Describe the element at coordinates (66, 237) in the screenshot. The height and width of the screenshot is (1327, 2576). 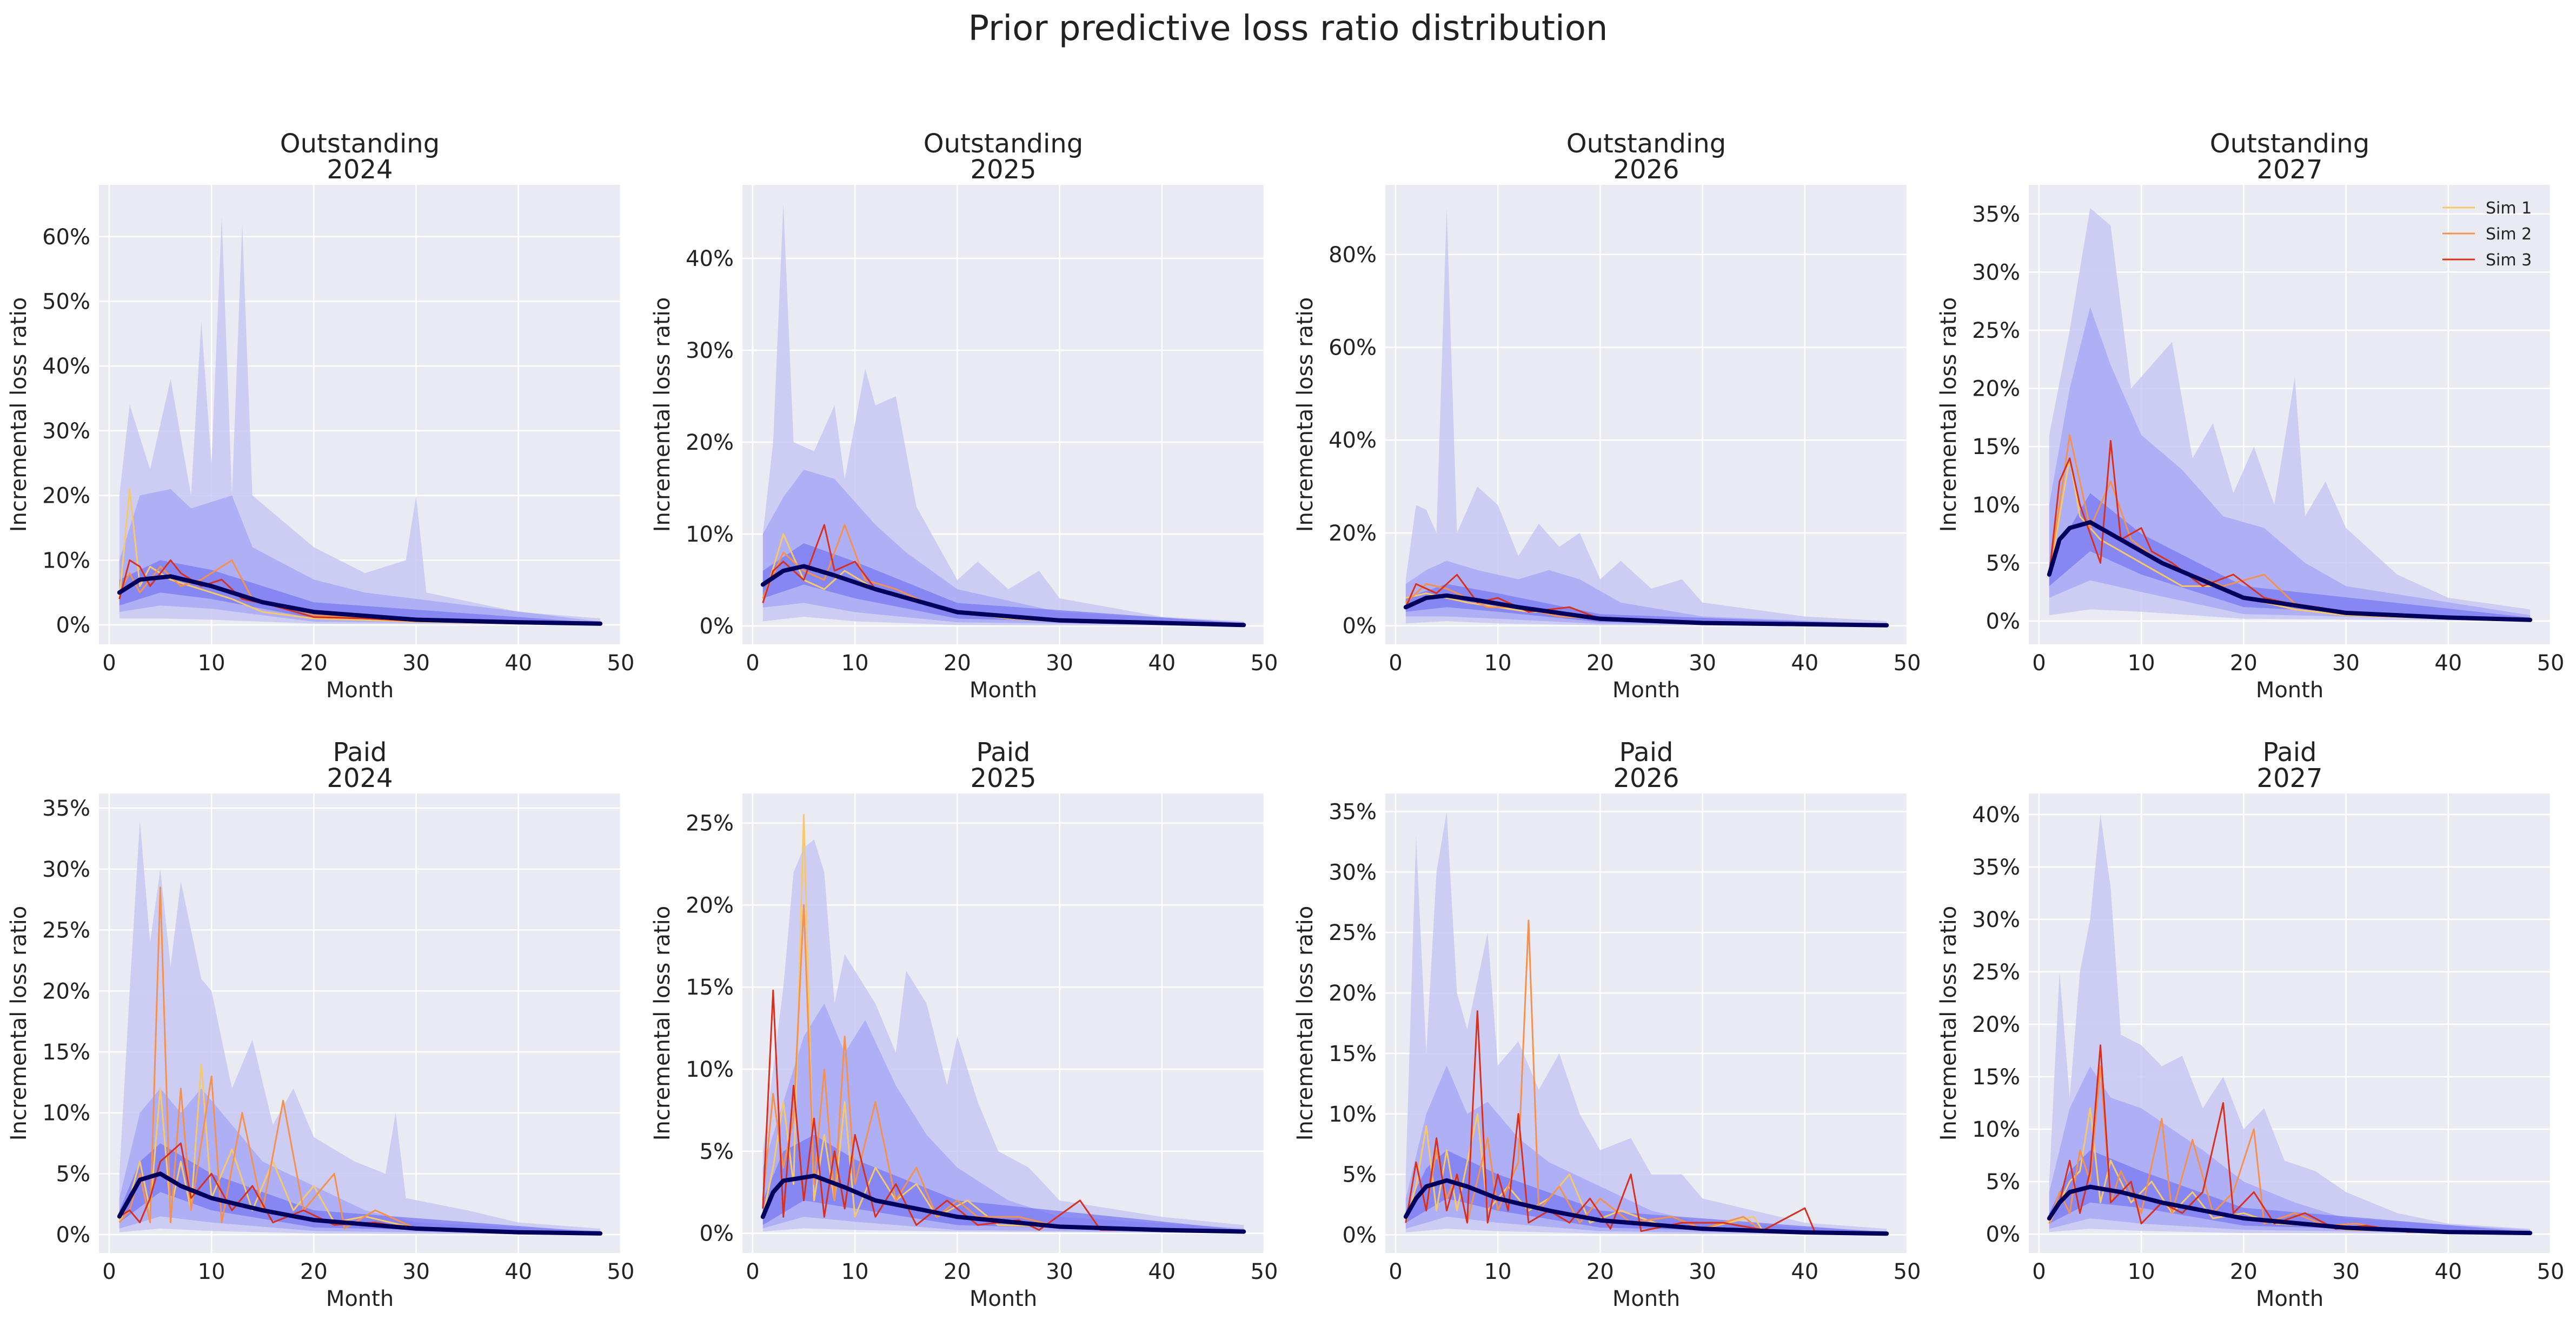
I see `y-tick-label: 60%` at that location.